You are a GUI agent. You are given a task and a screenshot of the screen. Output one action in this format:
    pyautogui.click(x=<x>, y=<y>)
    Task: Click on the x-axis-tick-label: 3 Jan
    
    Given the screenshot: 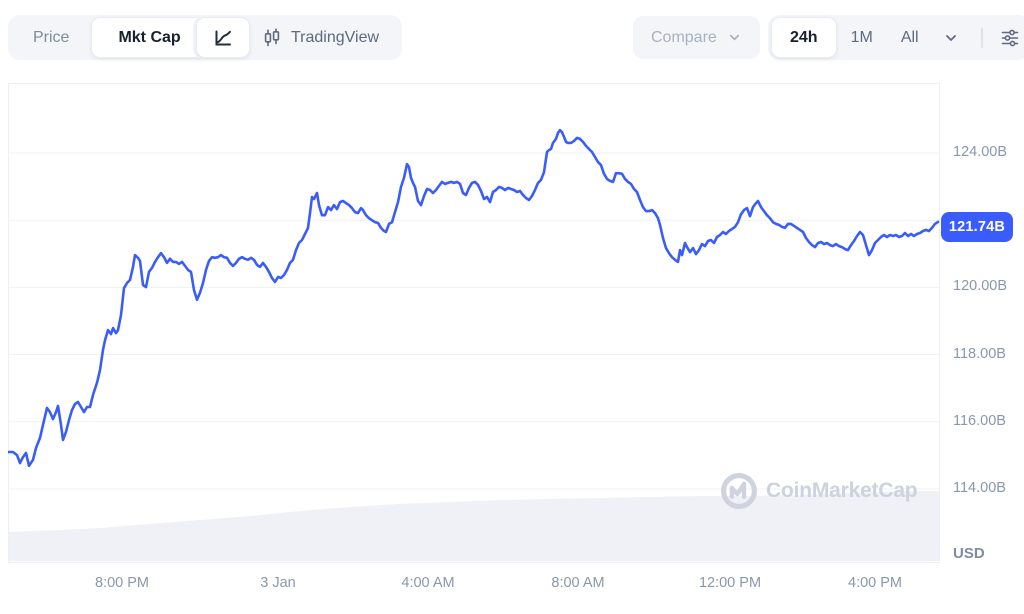 What is the action you would take?
    pyautogui.click(x=278, y=583)
    